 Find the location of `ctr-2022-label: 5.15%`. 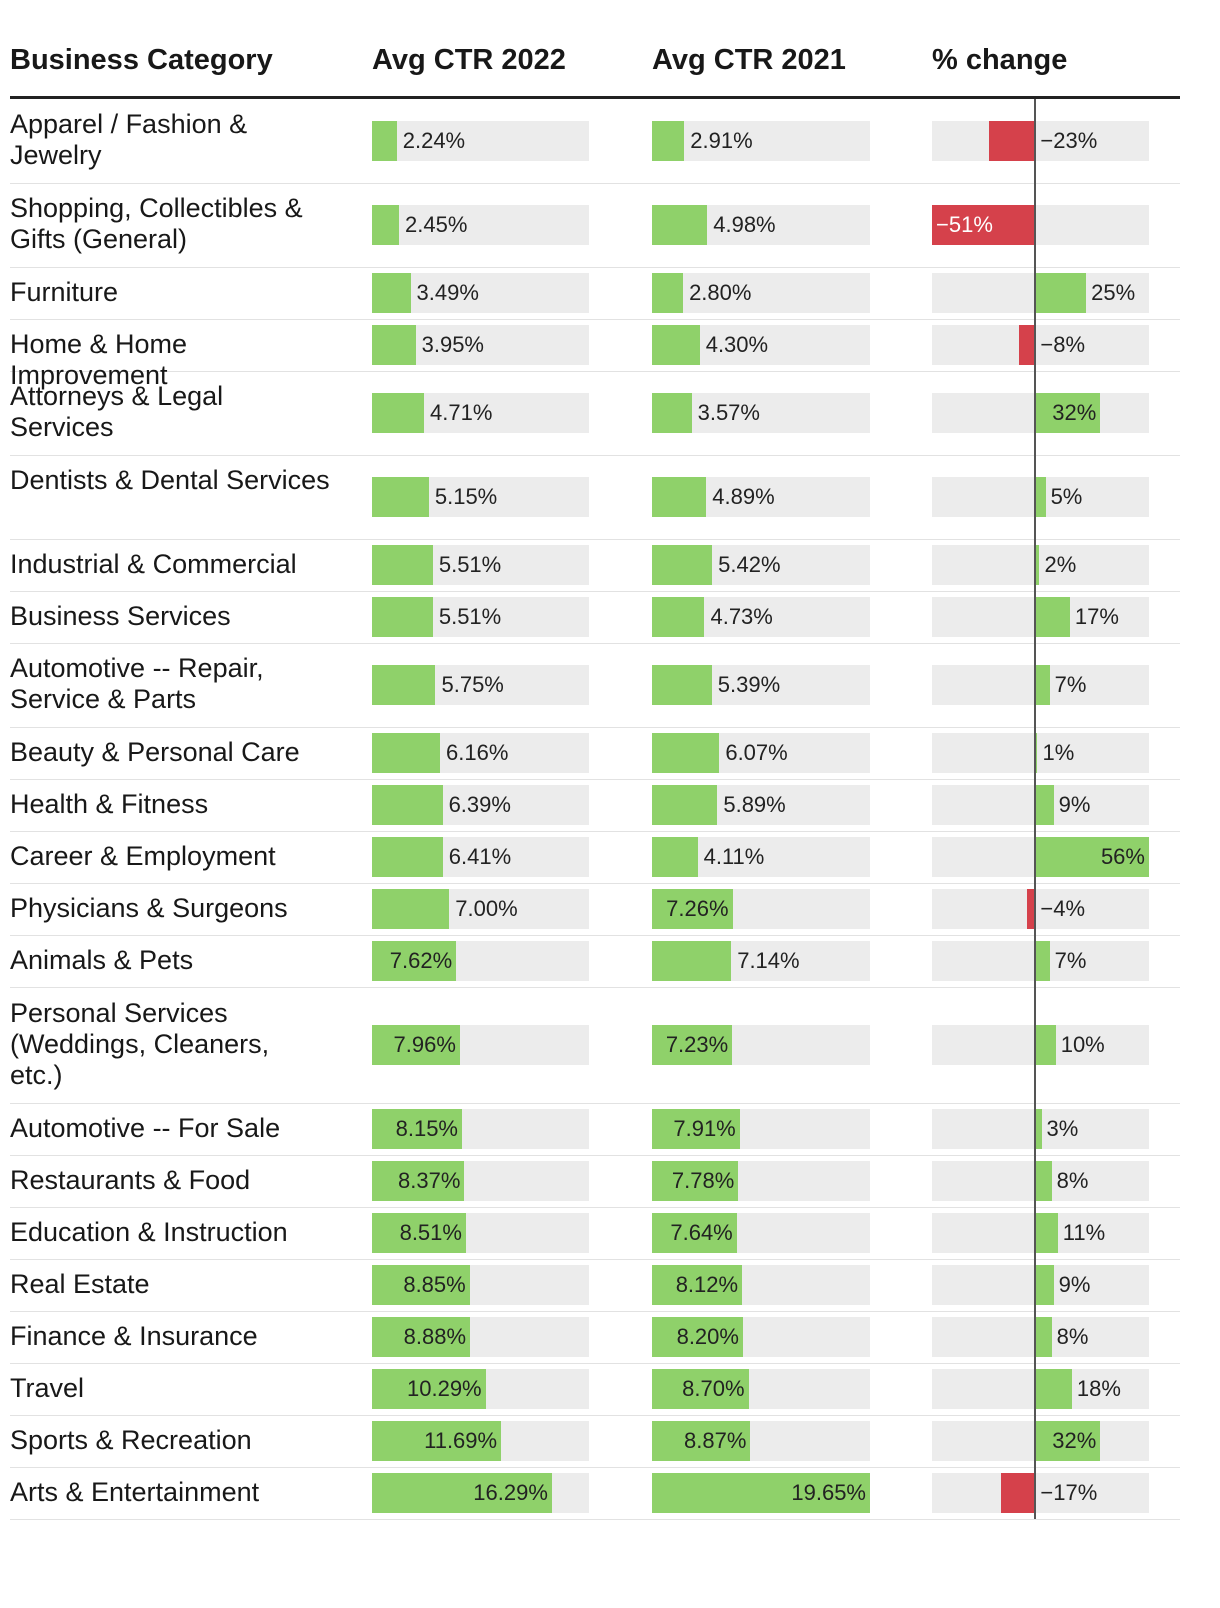

ctr-2022-label: 5.15% is located at coordinates (466, 496).